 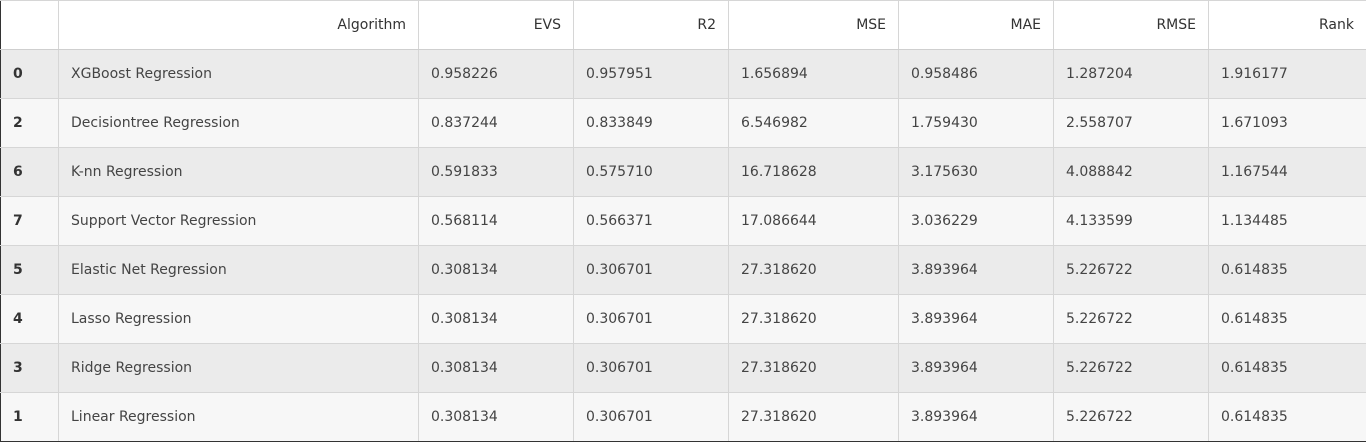 What do you see at coordinates (813, 172) in the screenshot?
I see `mse-cell: 16.718628` at bounding box center [813, 172].